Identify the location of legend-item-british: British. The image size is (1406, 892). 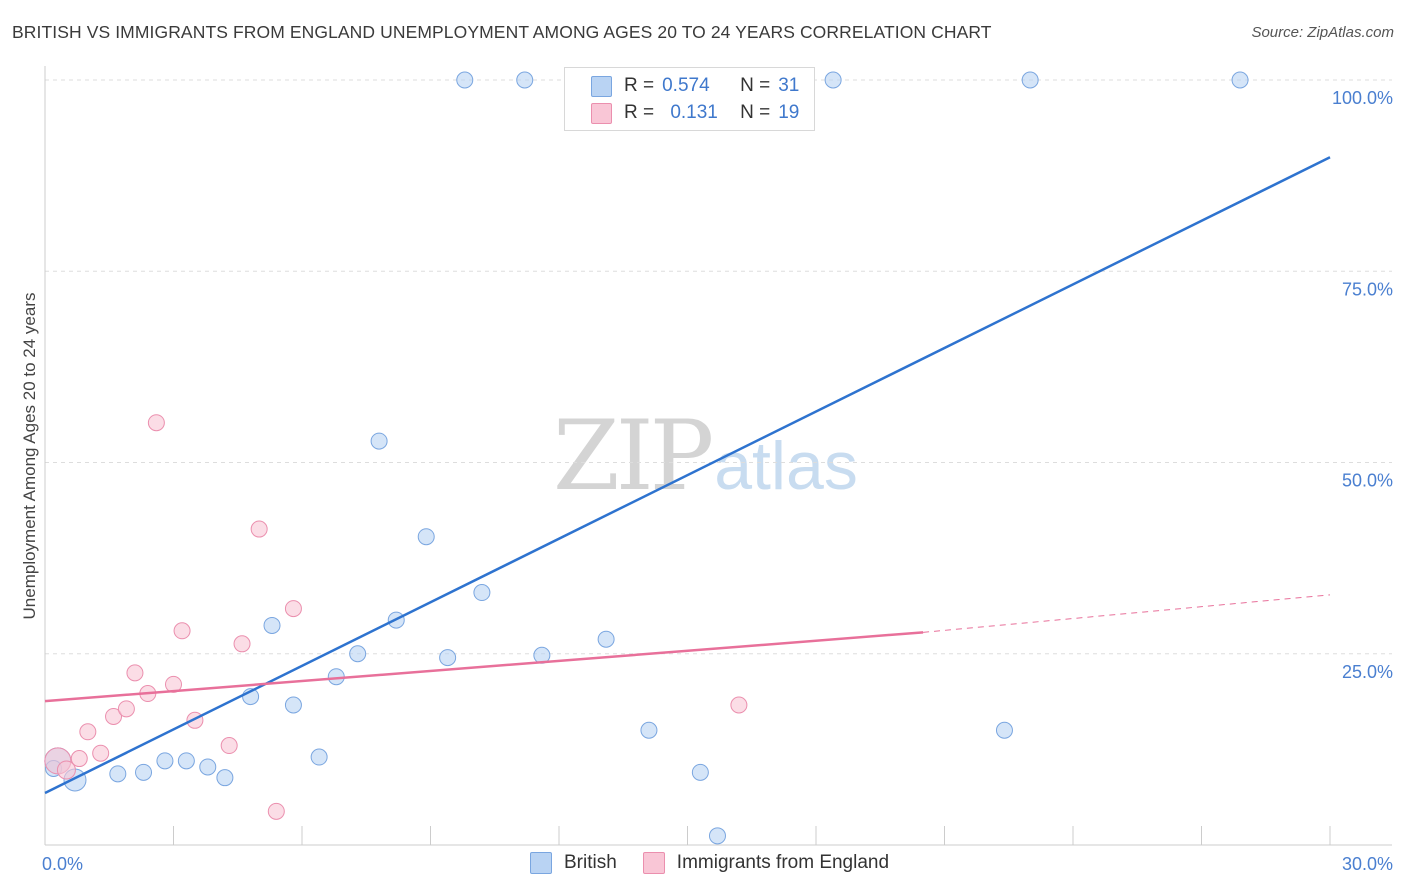
(573, 863).